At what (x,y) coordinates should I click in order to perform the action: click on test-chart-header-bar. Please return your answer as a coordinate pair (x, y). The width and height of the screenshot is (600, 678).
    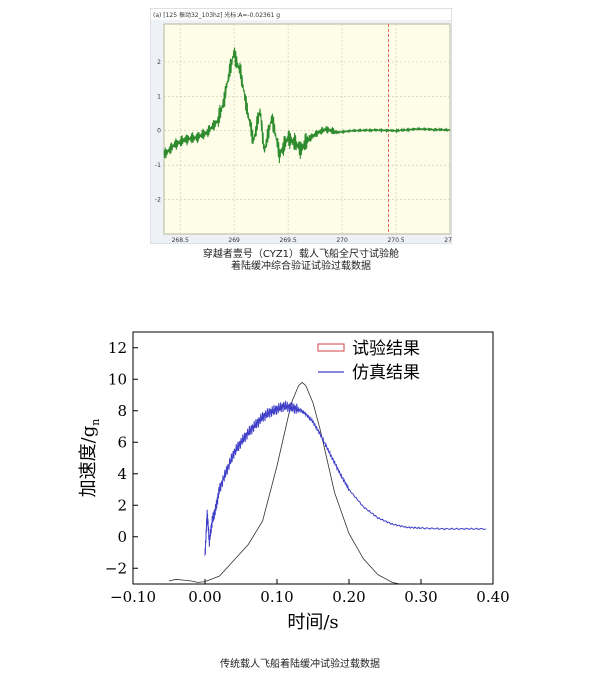
    Looking at the image, I should click on (301, 14).